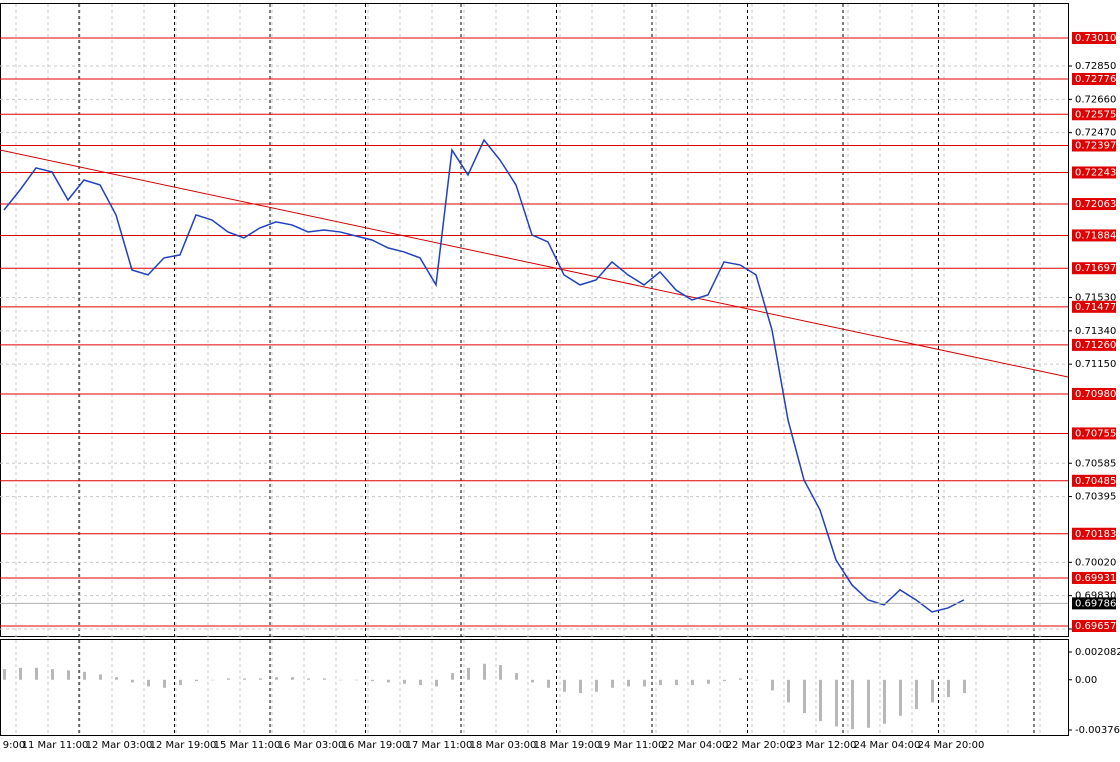  Describe the element at coordinates (375, 745) in the screenshot. I see `x-tick-label: 16 Mar 19:00` at that location.